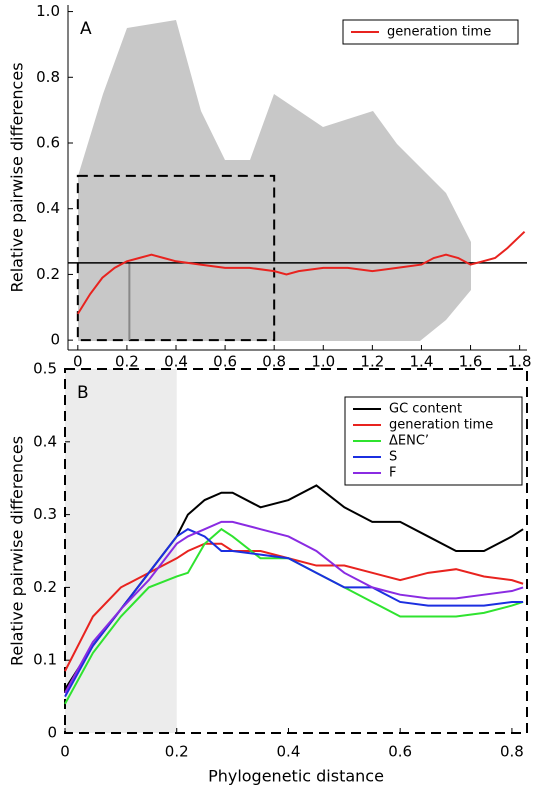 The height and width of the screenshot is (800, 534). What do you see at coordinates (296, 776) in the screenshot?
I see `x-axis-title: Phylogenetic distance` at bounding box center [296, 776].